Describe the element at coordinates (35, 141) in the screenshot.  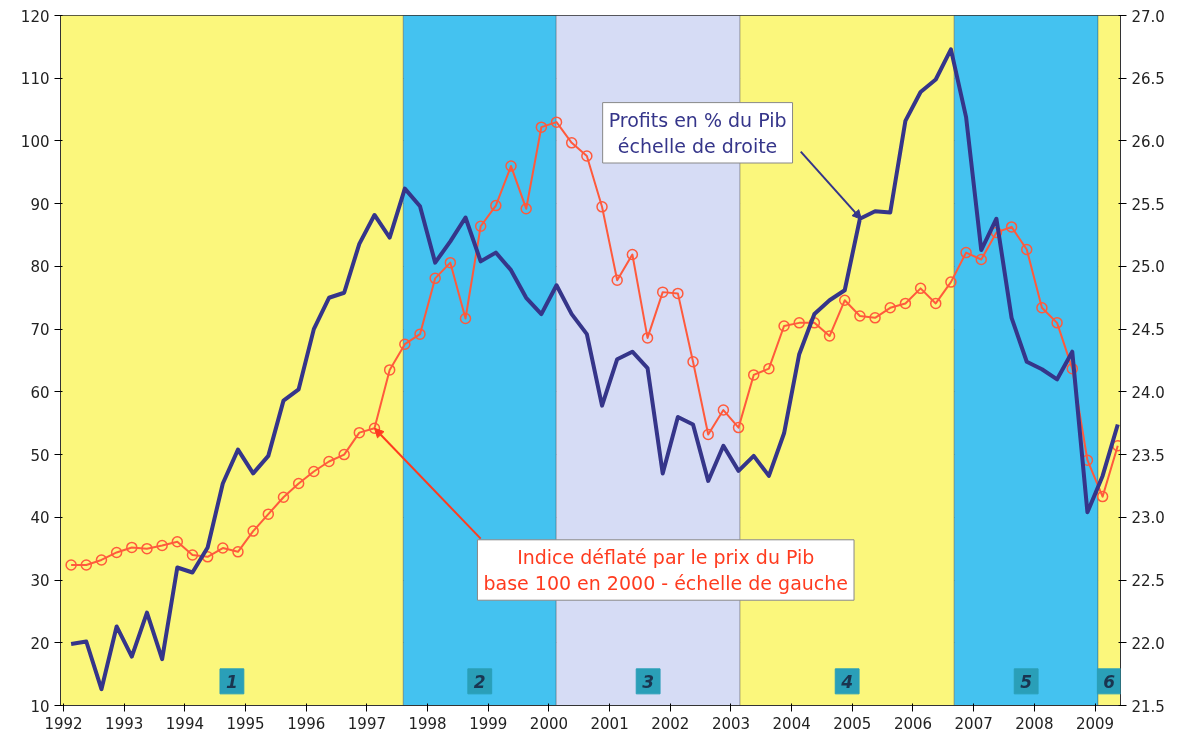
I see `y-tick-label: 100` at that location.